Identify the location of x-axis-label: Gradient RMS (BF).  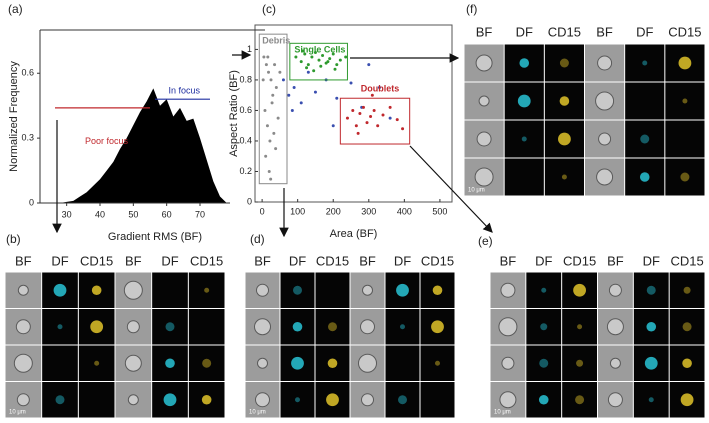
(155, 237).